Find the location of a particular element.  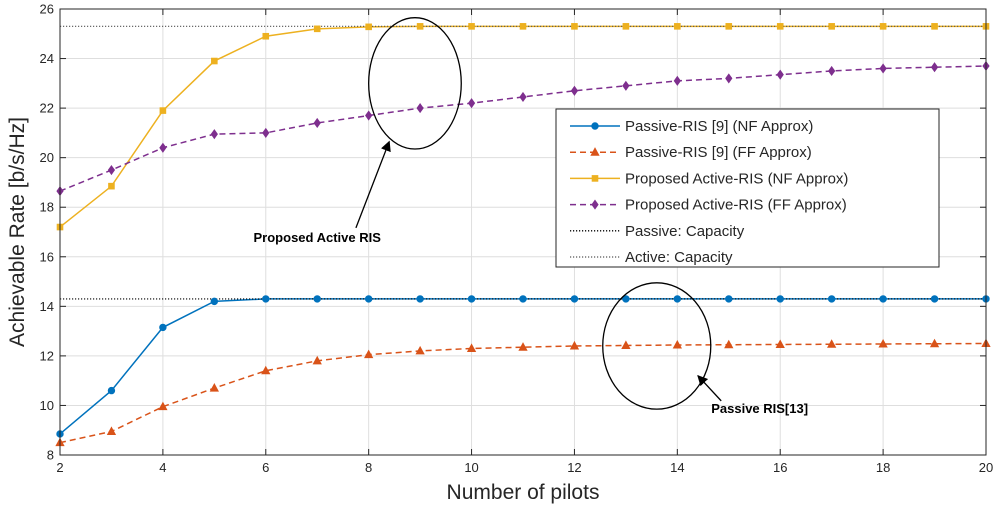

y-tick-label: 8 is located at coordinates (50, 455).